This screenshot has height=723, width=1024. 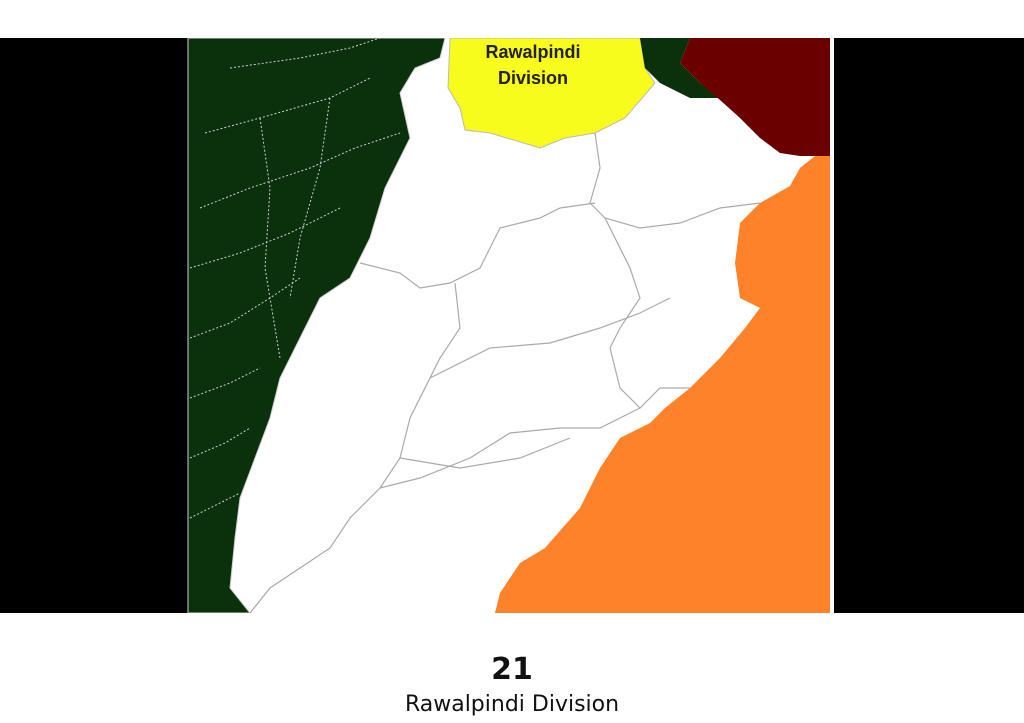 I want to click on slide-number: 21, so click(x=512, y=669).